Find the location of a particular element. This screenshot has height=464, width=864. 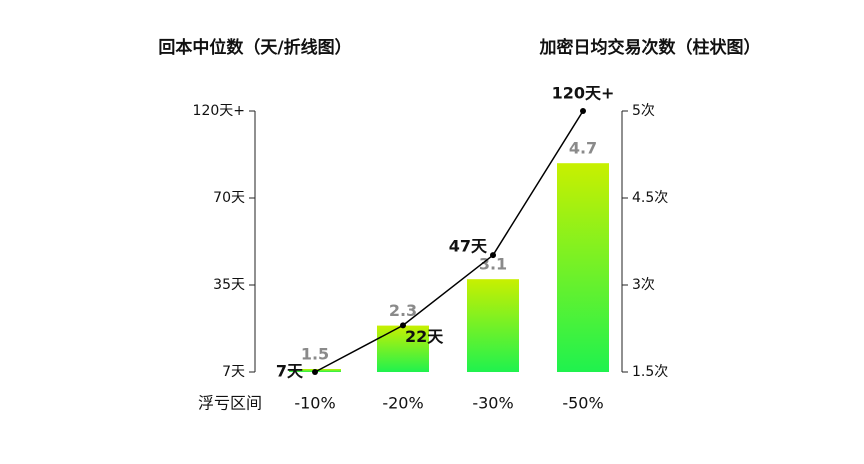

y-tick-label: 7天 is located at coordinates (233, 372).